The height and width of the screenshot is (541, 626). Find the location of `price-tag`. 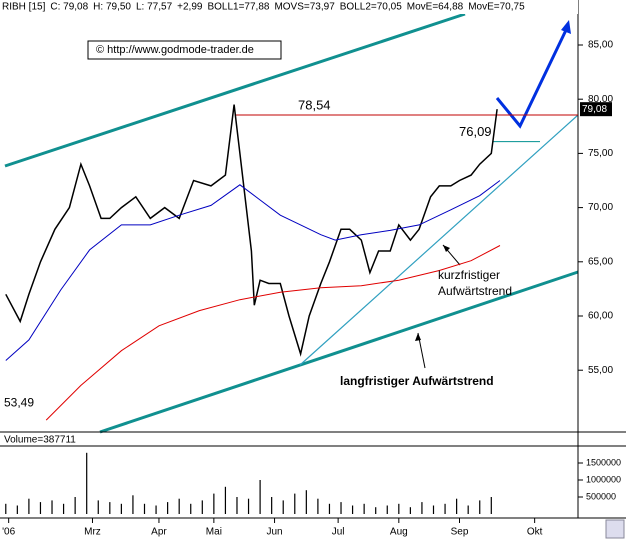

price-tag is located at coordinates (596, 109).